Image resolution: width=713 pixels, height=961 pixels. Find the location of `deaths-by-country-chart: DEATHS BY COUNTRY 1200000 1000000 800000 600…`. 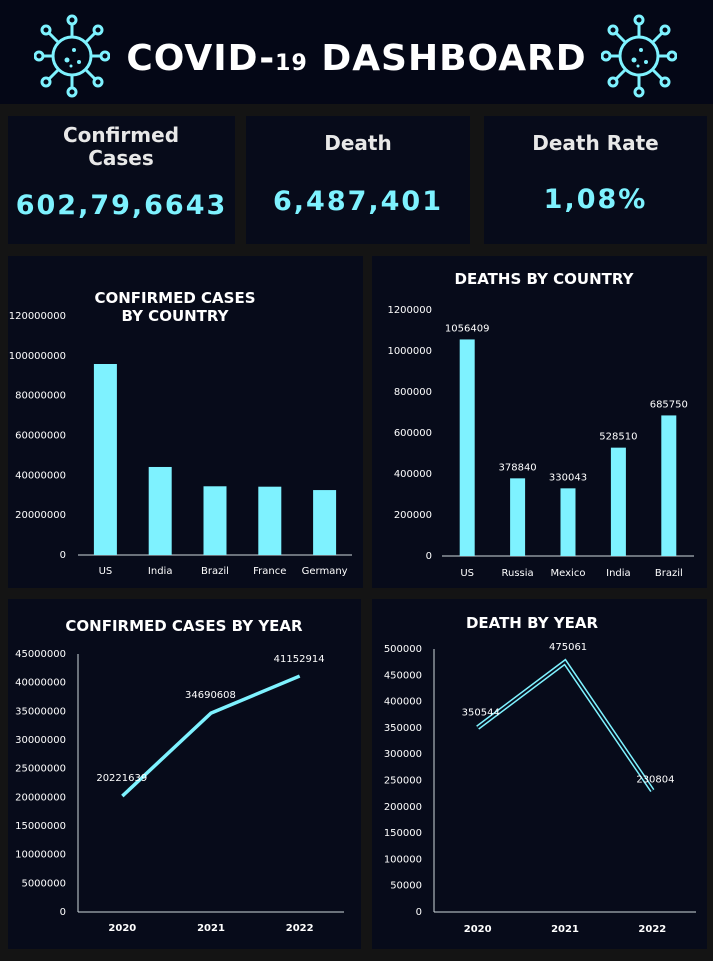

deaths-by-country-chart: DEATHS BY COUNTRY 1200000 1000000 800000 600… is located at coordinates (540, 424).